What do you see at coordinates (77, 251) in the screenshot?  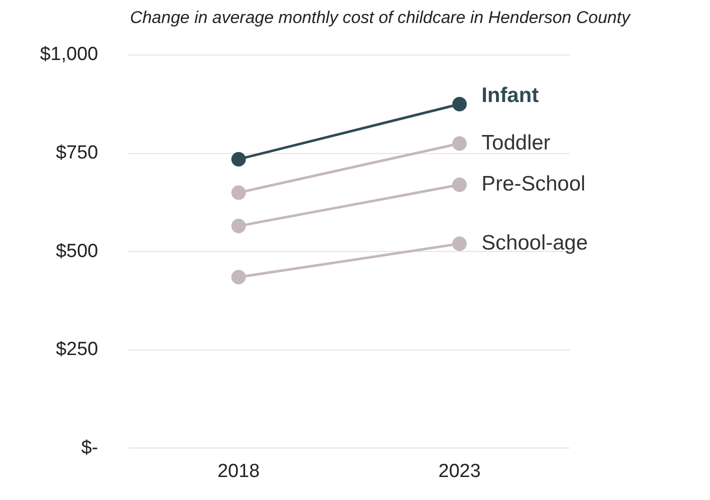 I see `y-tick-label: $500` at bounding box center [77, 251].